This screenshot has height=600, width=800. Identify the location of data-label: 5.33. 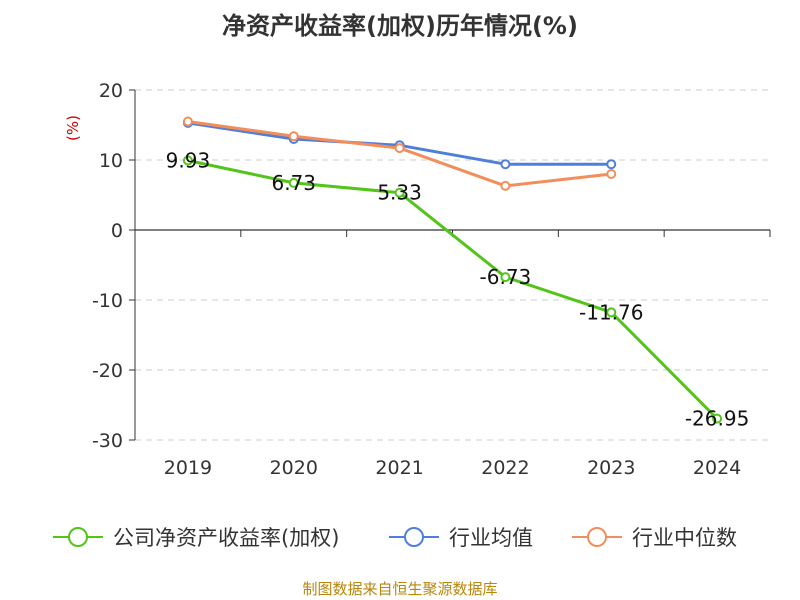
(399, 193).